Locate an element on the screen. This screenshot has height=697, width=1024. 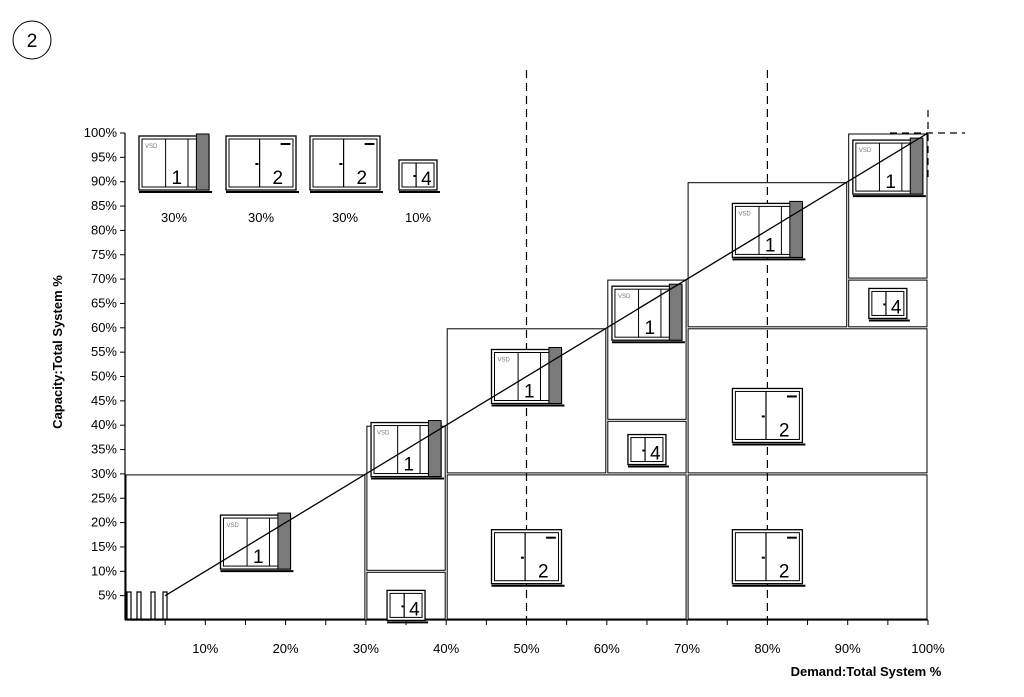
y-tick-label: 75% is located at coordinates (104, 254).